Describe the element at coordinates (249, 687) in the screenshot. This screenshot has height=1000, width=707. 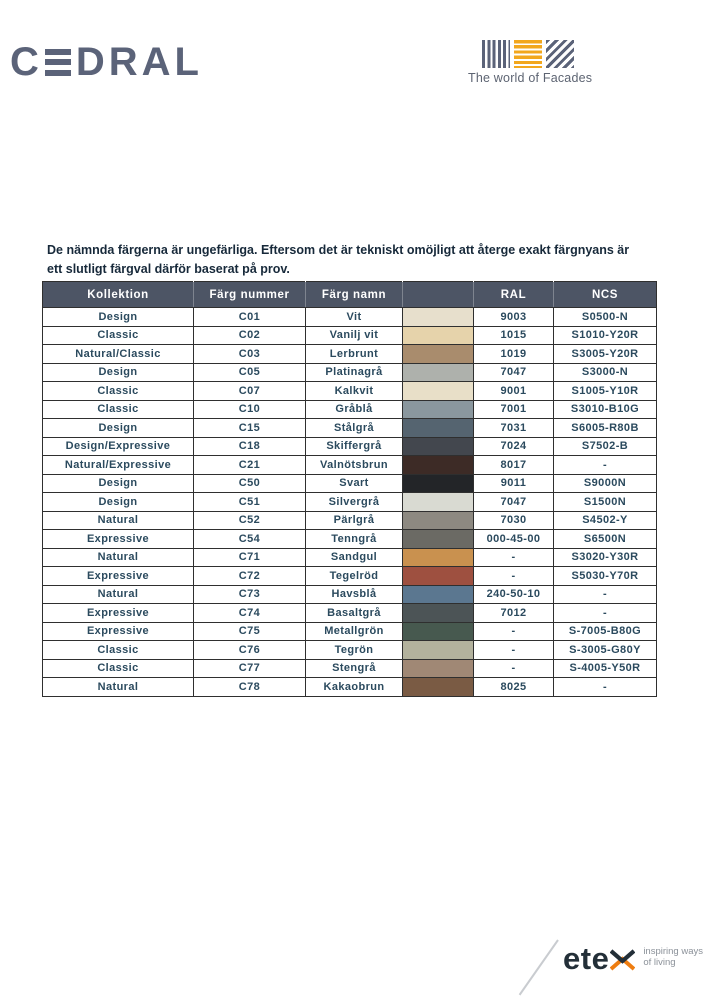
I see `color-number-cell: C78` at that location.